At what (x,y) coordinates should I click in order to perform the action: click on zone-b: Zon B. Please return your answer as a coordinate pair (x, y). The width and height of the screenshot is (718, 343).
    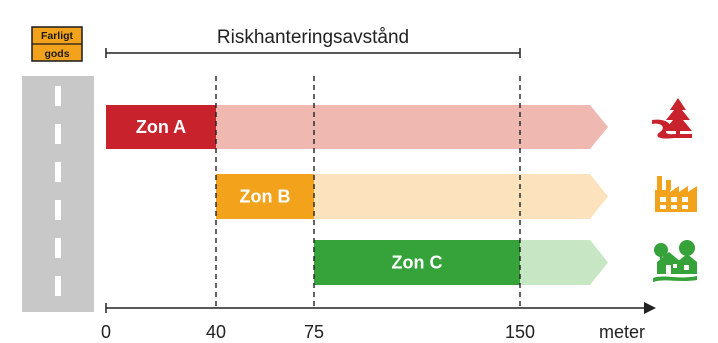
    Looking at the image, I should click on (412, 196).